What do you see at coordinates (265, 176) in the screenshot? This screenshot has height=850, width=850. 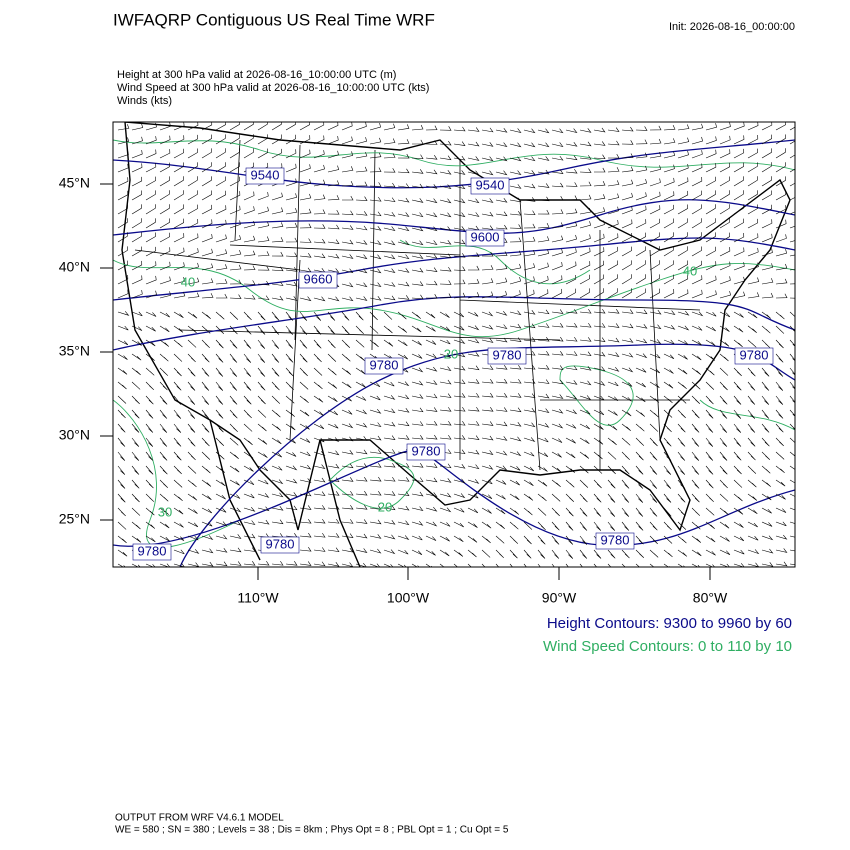 I see `label-box` at bounding box center [265, 176].